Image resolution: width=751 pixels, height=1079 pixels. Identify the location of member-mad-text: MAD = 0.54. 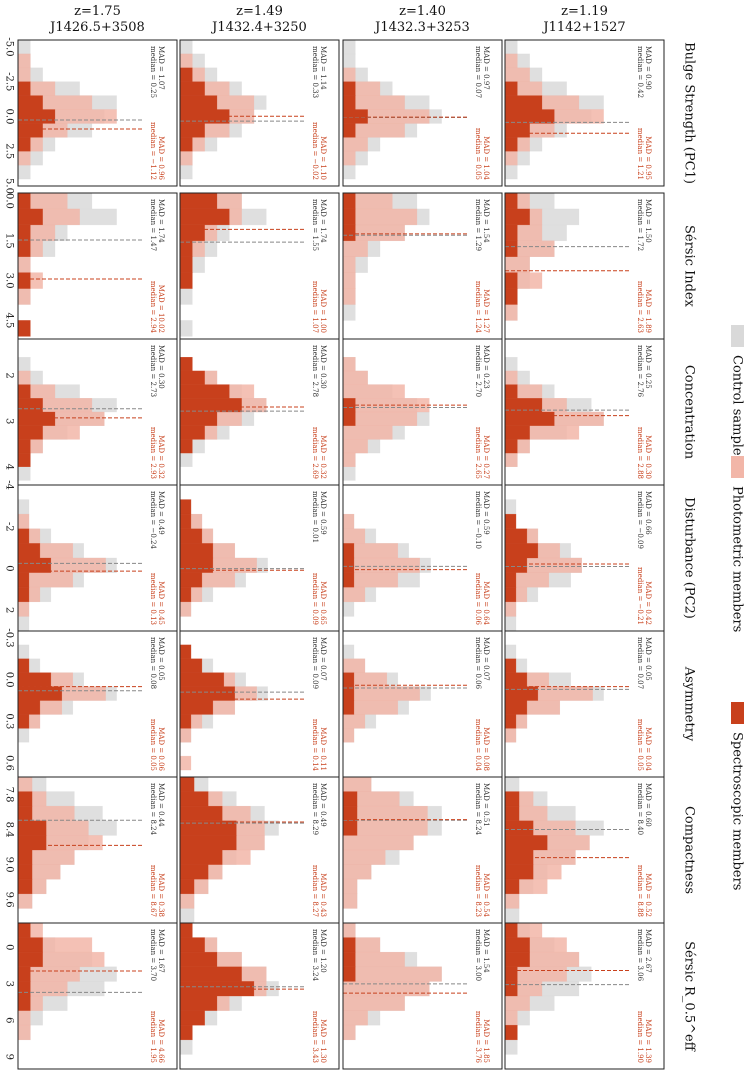
(486, 895).